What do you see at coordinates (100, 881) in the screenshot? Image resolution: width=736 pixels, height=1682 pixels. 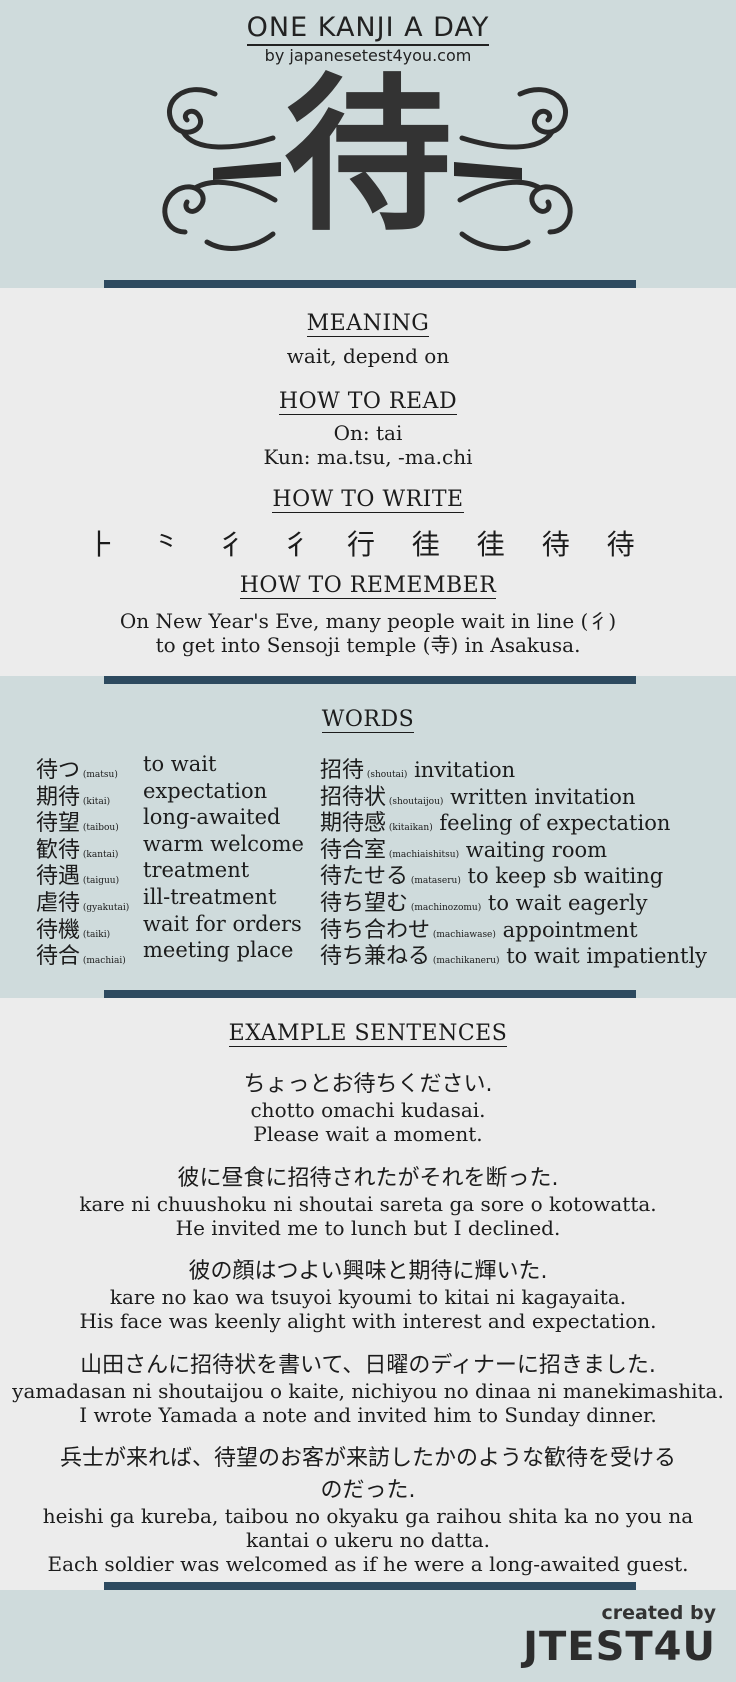 I see `word-reading: (taiguu)` at bounding box center [100, 881].